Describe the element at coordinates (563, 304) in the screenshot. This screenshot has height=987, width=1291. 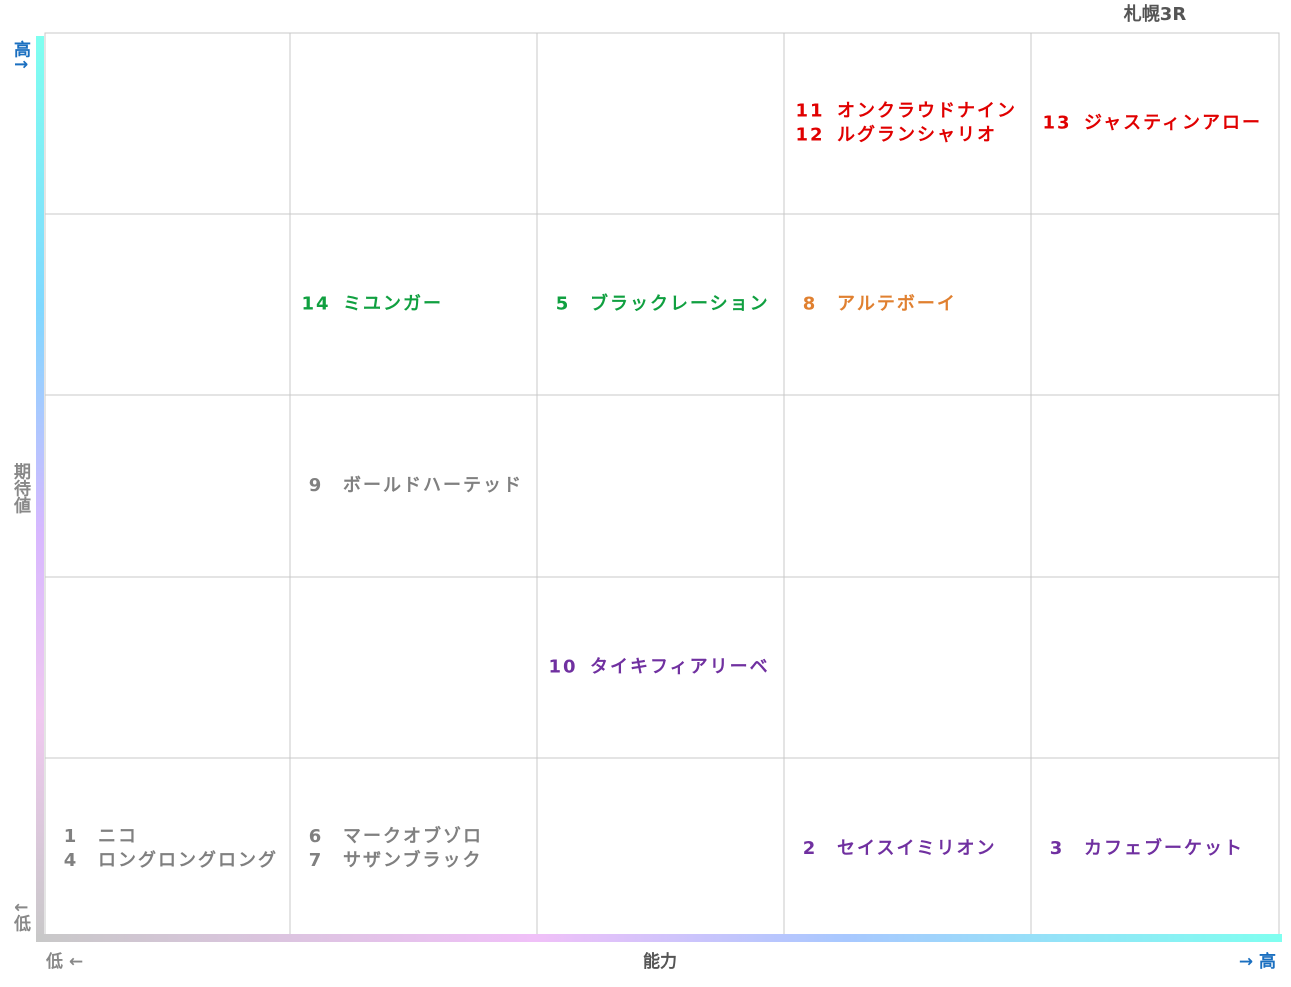
I see `entry-number: 5` at that location.